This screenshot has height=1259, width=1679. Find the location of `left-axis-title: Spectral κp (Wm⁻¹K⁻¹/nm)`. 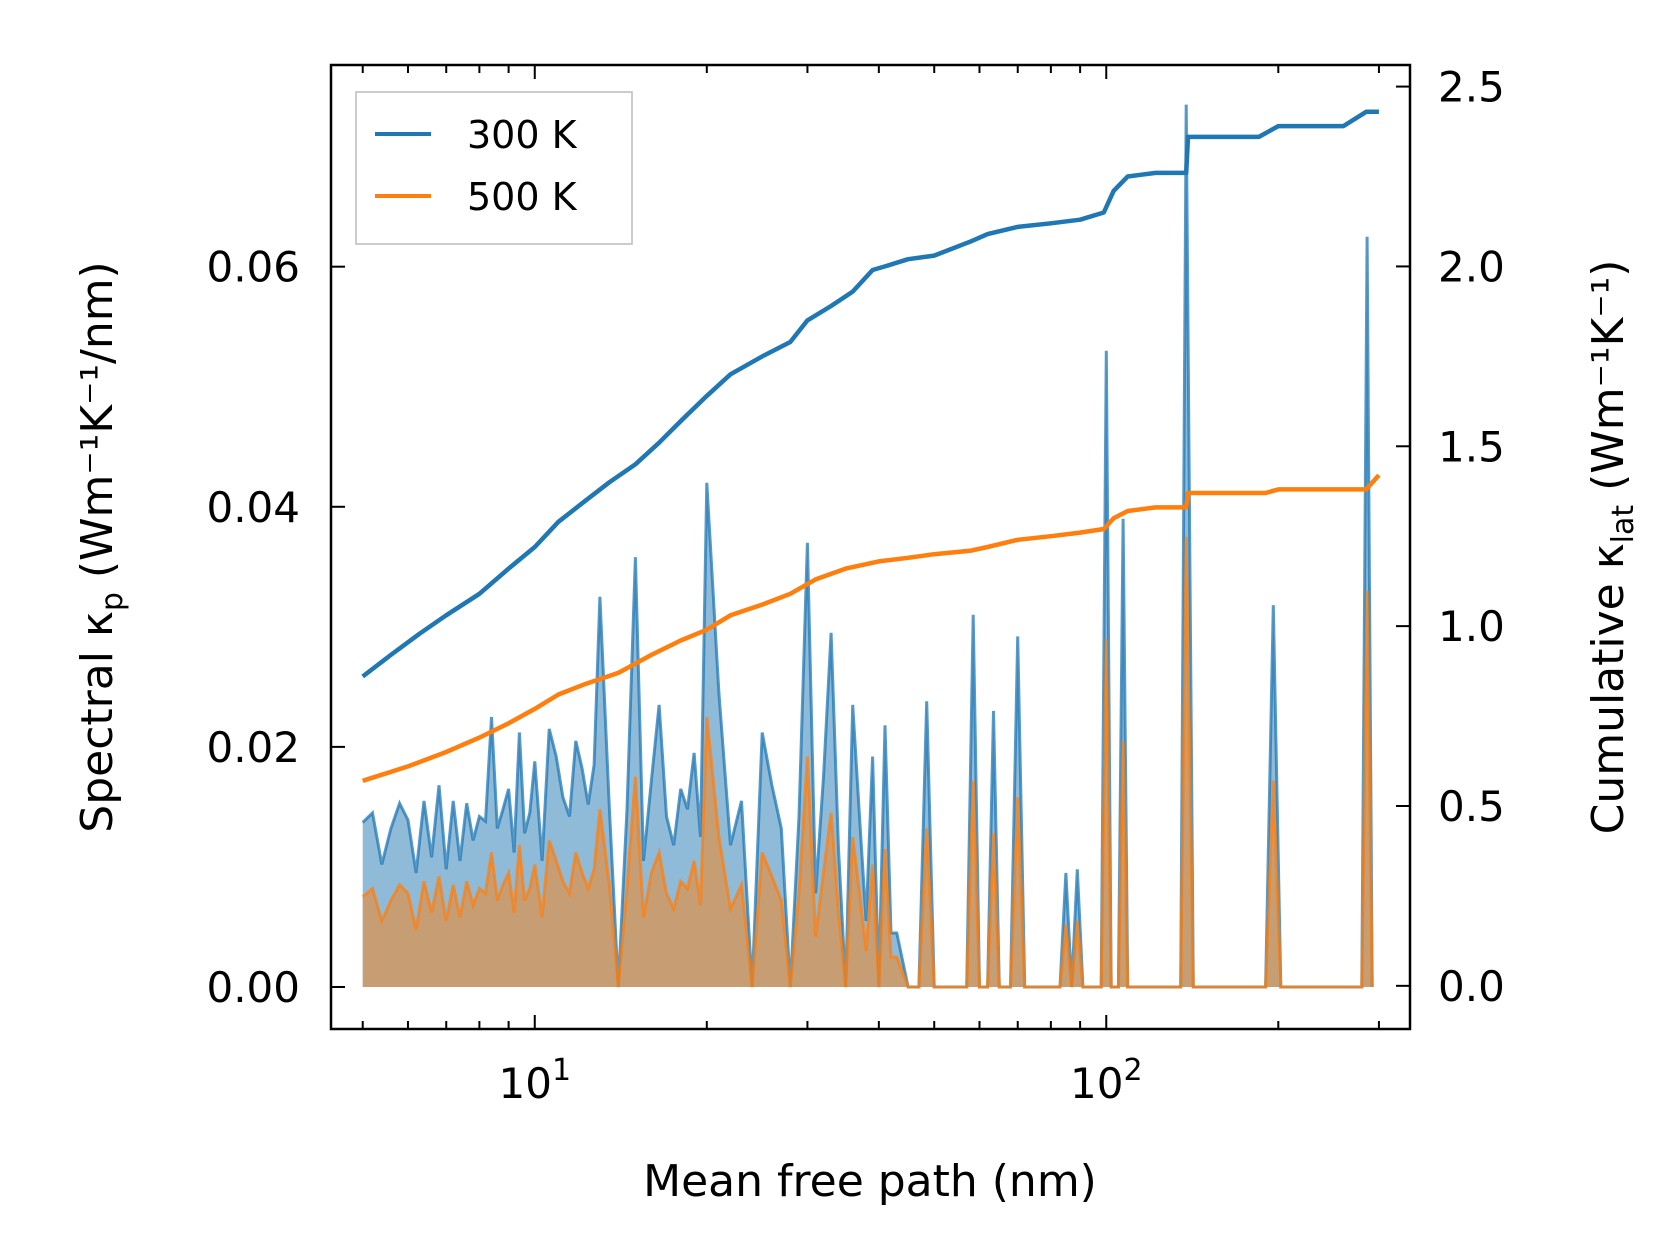

left-axis-title: Spectral κp (Wm⁻¹K⁻¹/nm) is located at coordinates (101, 546).